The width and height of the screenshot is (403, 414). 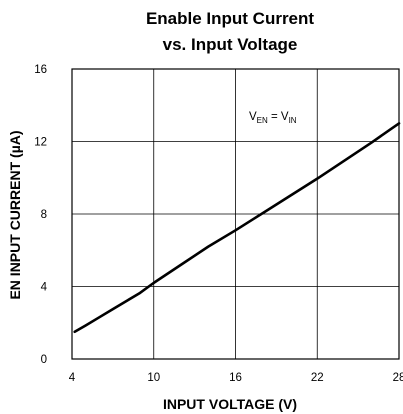 I want to click on y-tick-label-12: 12, so click(x=40, y=143).